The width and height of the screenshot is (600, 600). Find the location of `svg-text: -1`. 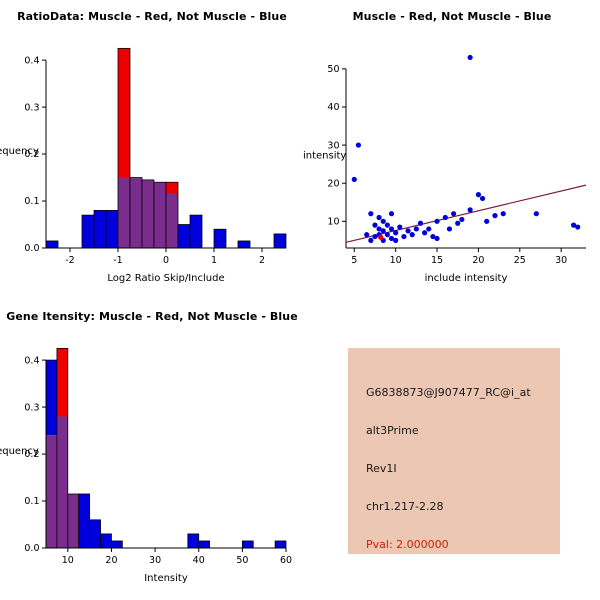

svg-text: -1 is located at coordinates (117, 260).